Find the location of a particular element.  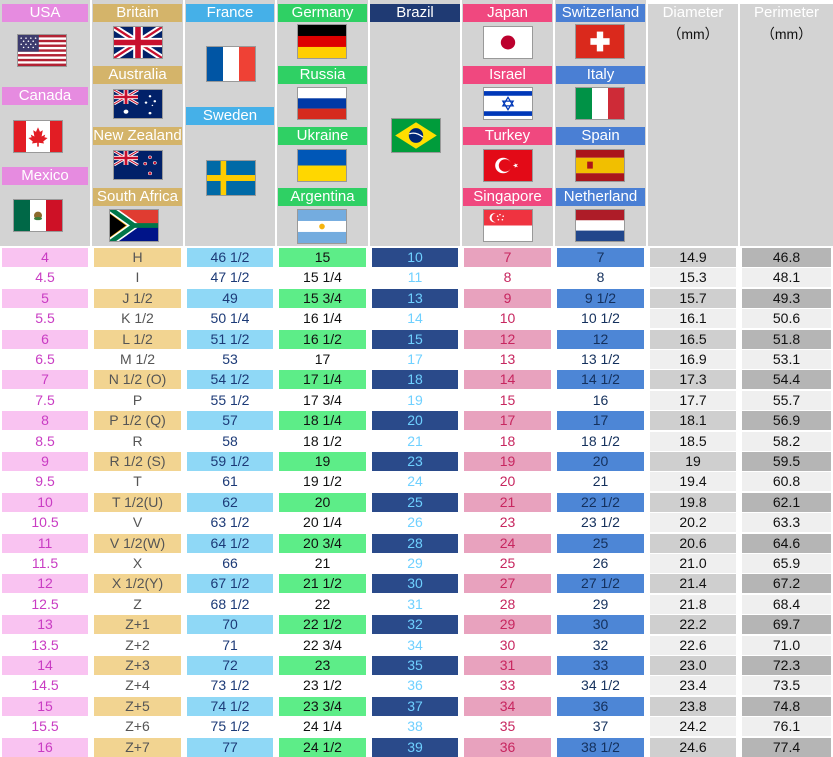

france-size-cell: 46 1/2 is located at coordinates (230, 257).